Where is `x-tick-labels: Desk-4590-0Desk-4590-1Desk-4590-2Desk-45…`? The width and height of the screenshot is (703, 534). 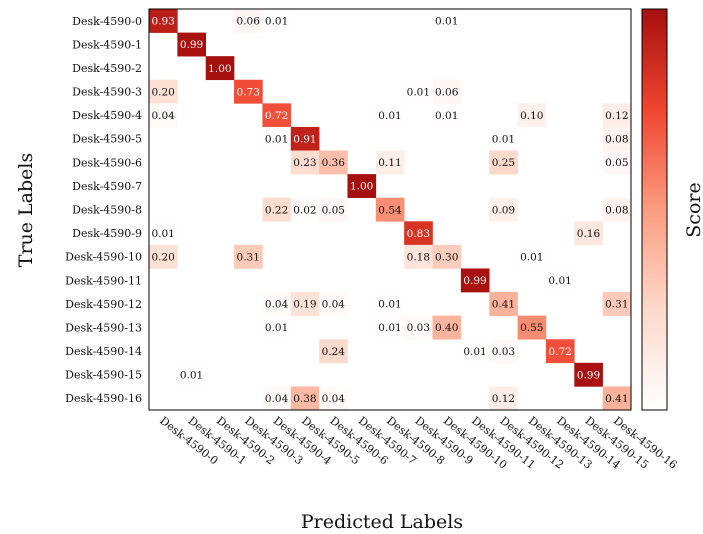
x-tick-labels: Desk-4590-0Desk-4590-1Desk-4590-2Desk-45… is located at coordinates (418, 443).